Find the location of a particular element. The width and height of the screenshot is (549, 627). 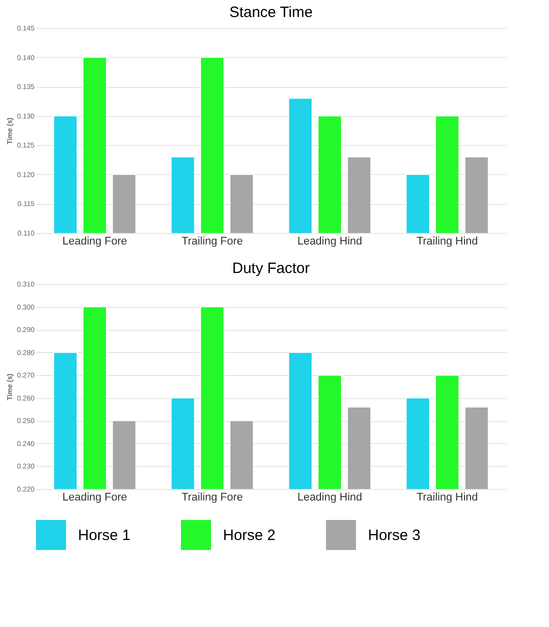

legend-label: Horse 1 is located at coordinates (104, 535).